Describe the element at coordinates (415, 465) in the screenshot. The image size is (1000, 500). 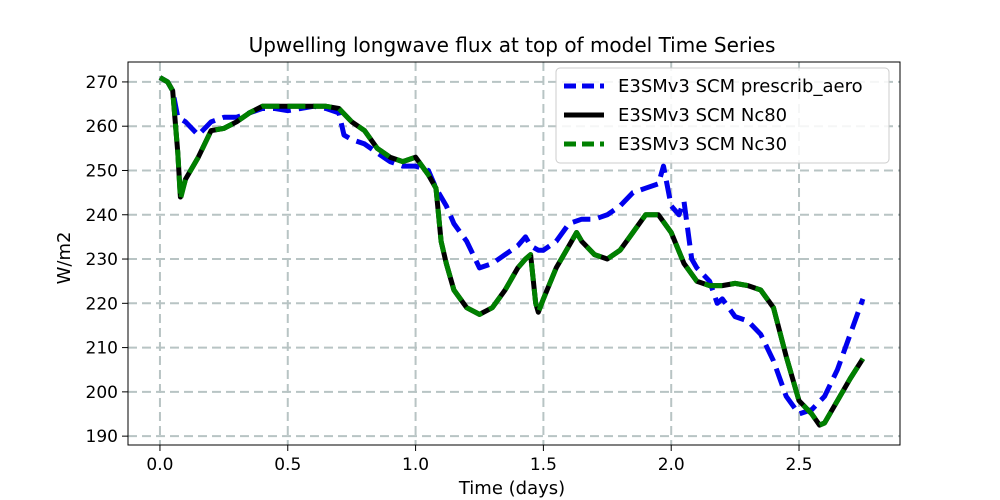
I see `x-tick-label: 1.0` at that location.